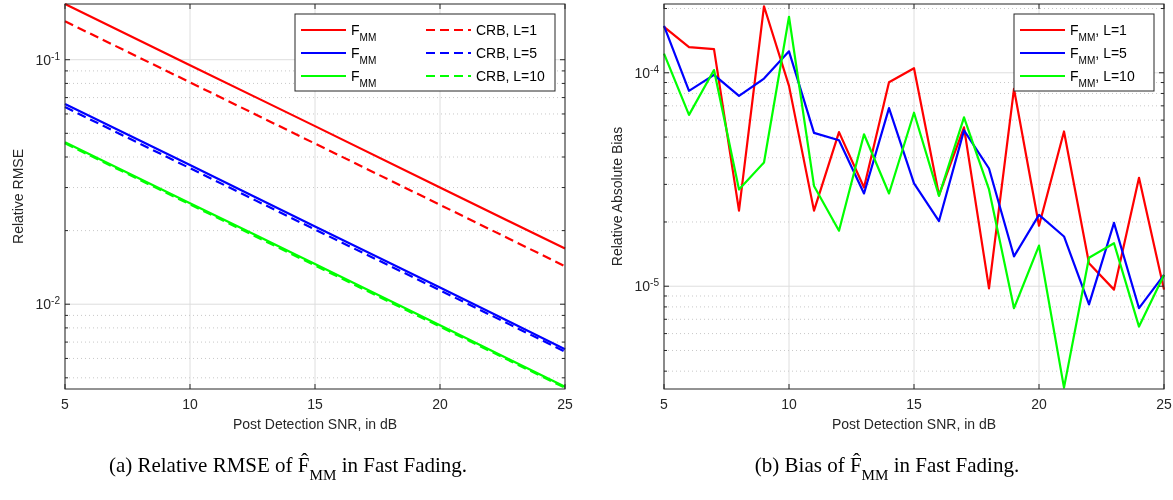 The image size is (1173, 500). Describe the element at coordinates (507, 30) in the screenshot. I see `legend-label: CRB, L=1` at that location.